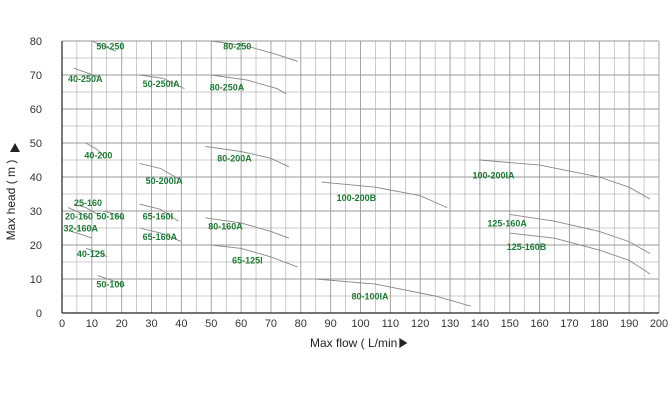 This screenshot has width=672, height=403. Describe the element at coordinates (493, 176) in the screenshot. I see `curve-label-100-200ia: 100-200IA` at that location.